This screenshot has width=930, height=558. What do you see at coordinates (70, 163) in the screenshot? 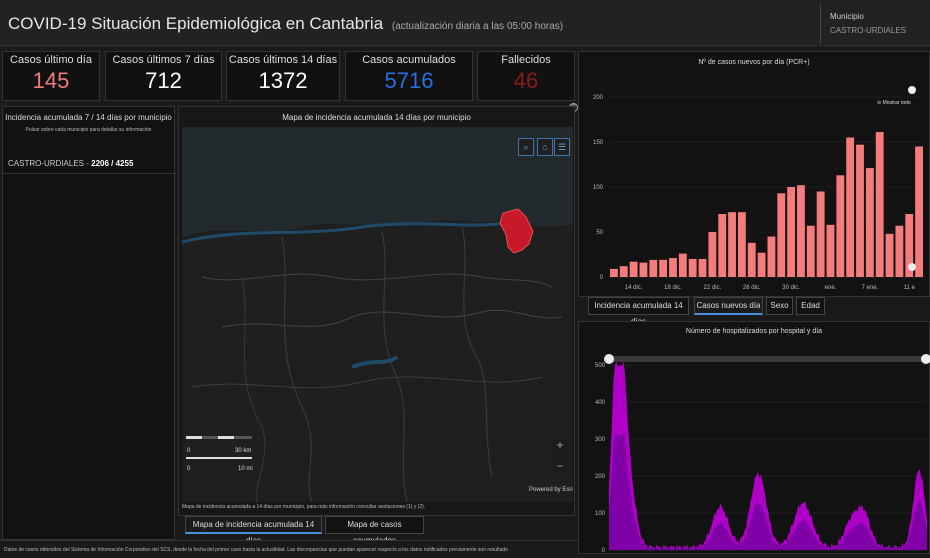
I see `list-item: CASTRO-URDIALES - 2206 / 4255` at bounding box center [70, 163].